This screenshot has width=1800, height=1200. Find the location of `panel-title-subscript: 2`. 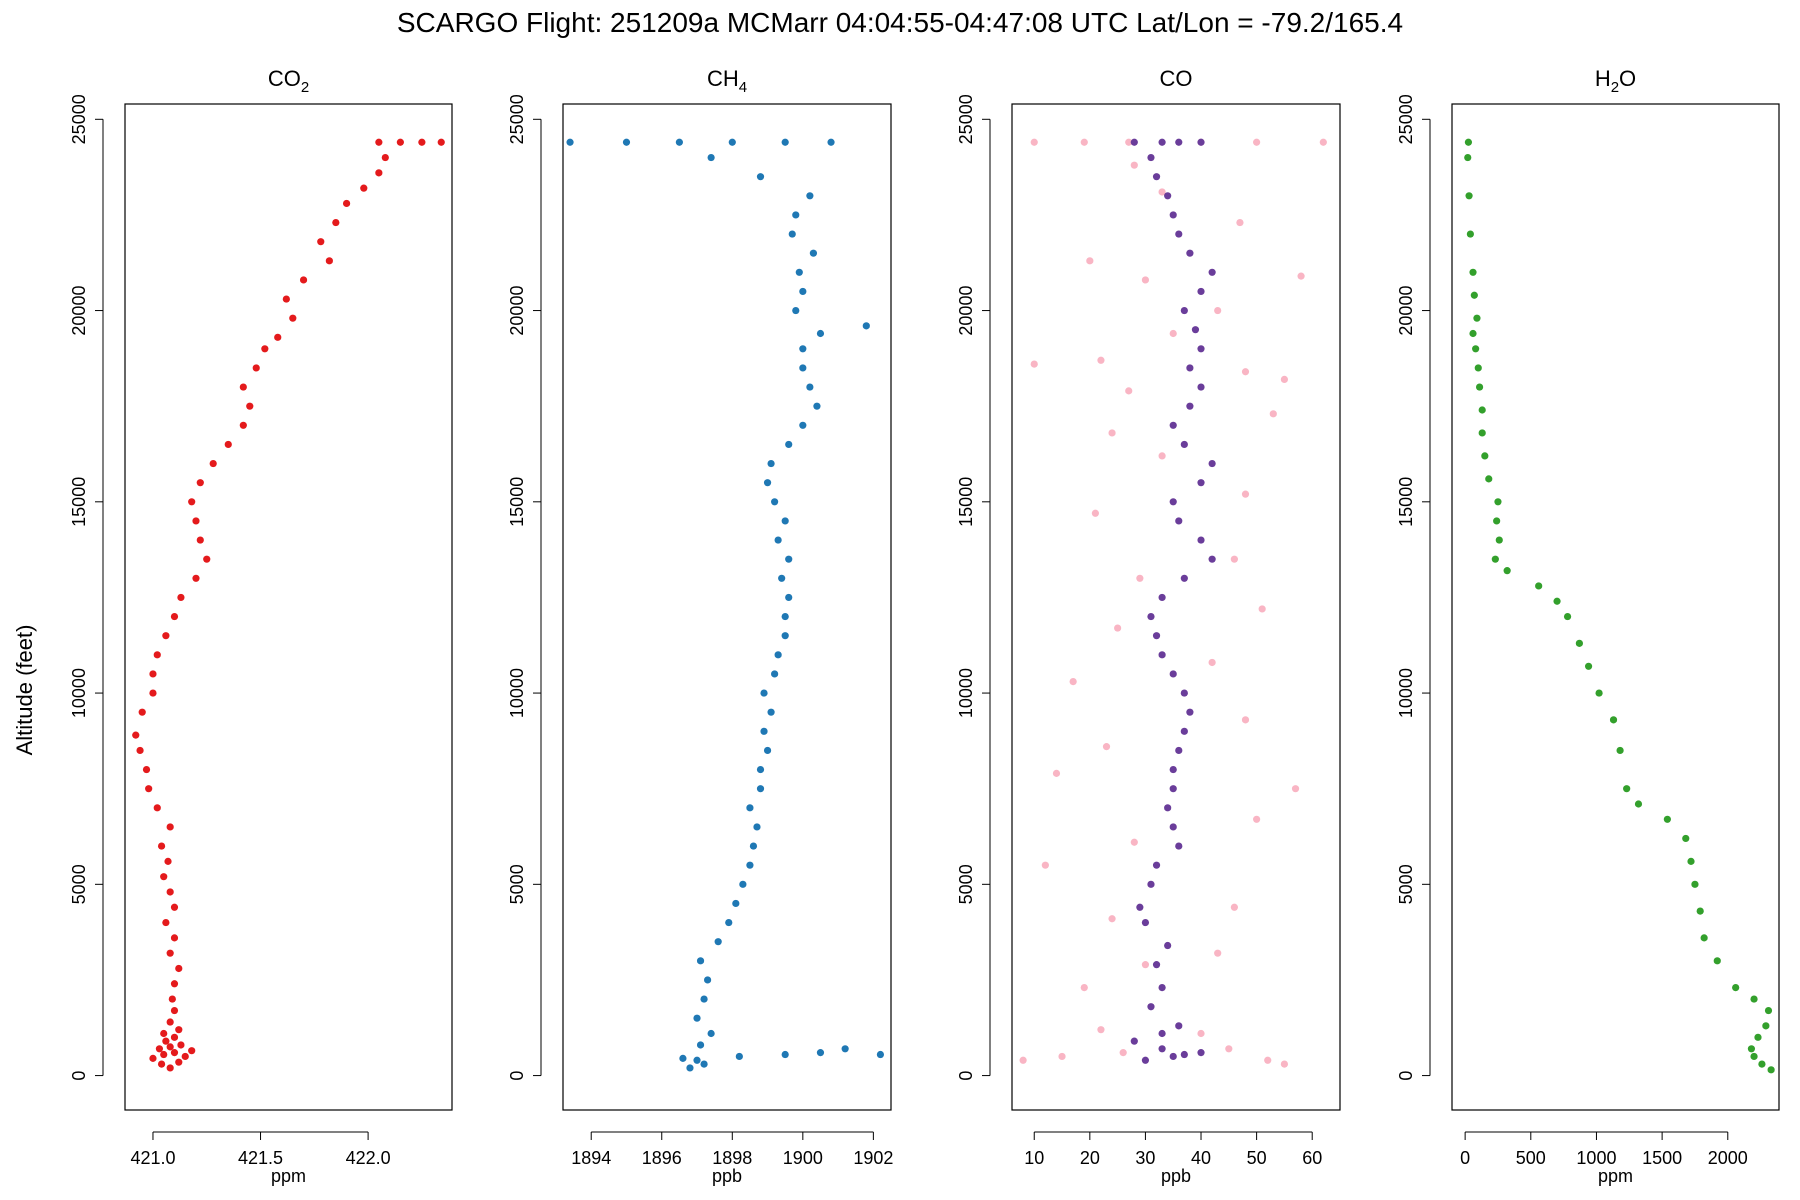

panel-title-subscript: 2 is located at coordinates (1615, 87).